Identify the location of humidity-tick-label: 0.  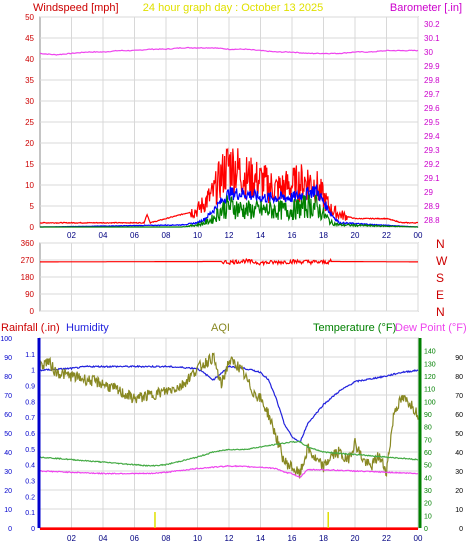
(10, 529).